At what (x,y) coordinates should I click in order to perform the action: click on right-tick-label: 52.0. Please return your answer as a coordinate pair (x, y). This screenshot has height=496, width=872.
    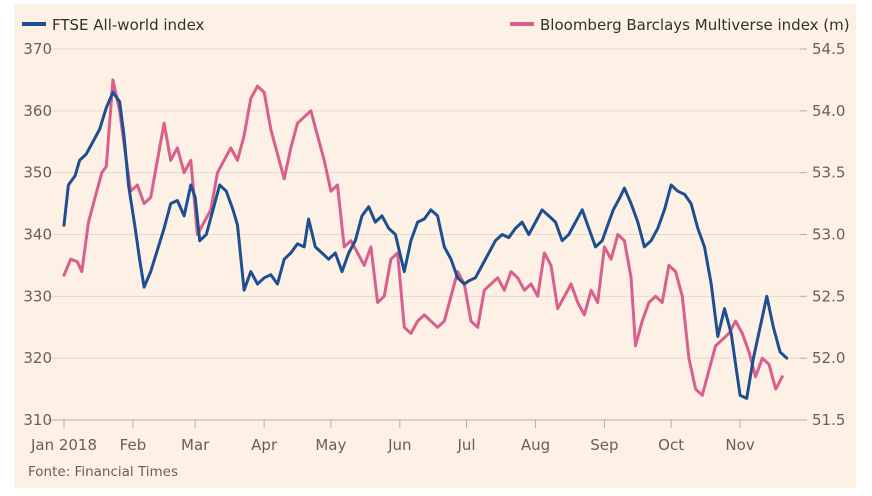
    Looking at the image, I should click on (828, 358).